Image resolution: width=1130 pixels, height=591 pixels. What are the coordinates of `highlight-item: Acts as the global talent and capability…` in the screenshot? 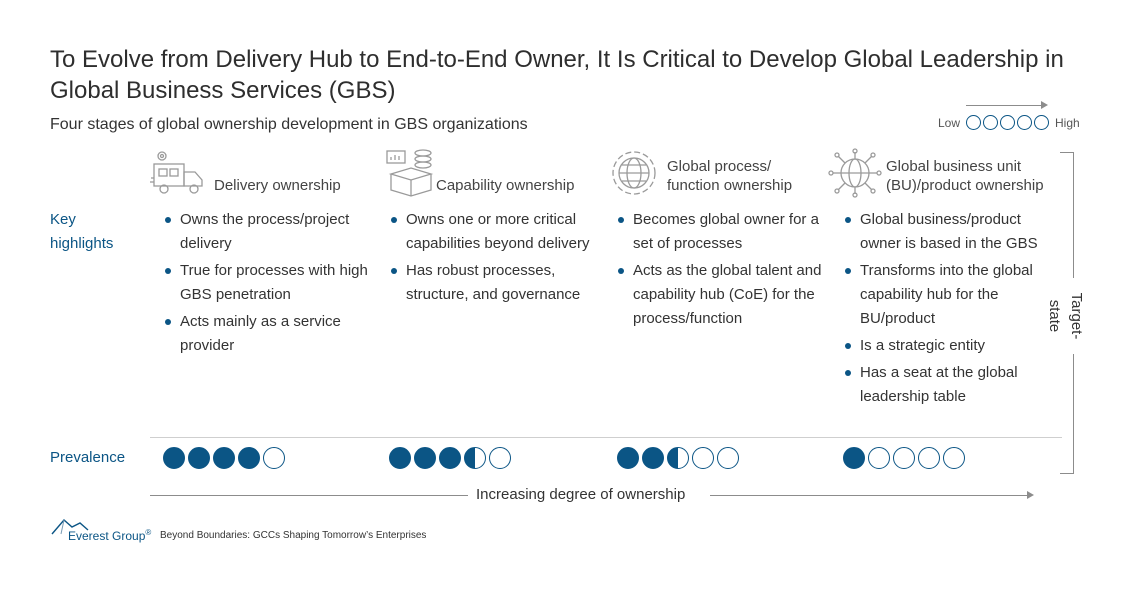 It's located at (722, 295).